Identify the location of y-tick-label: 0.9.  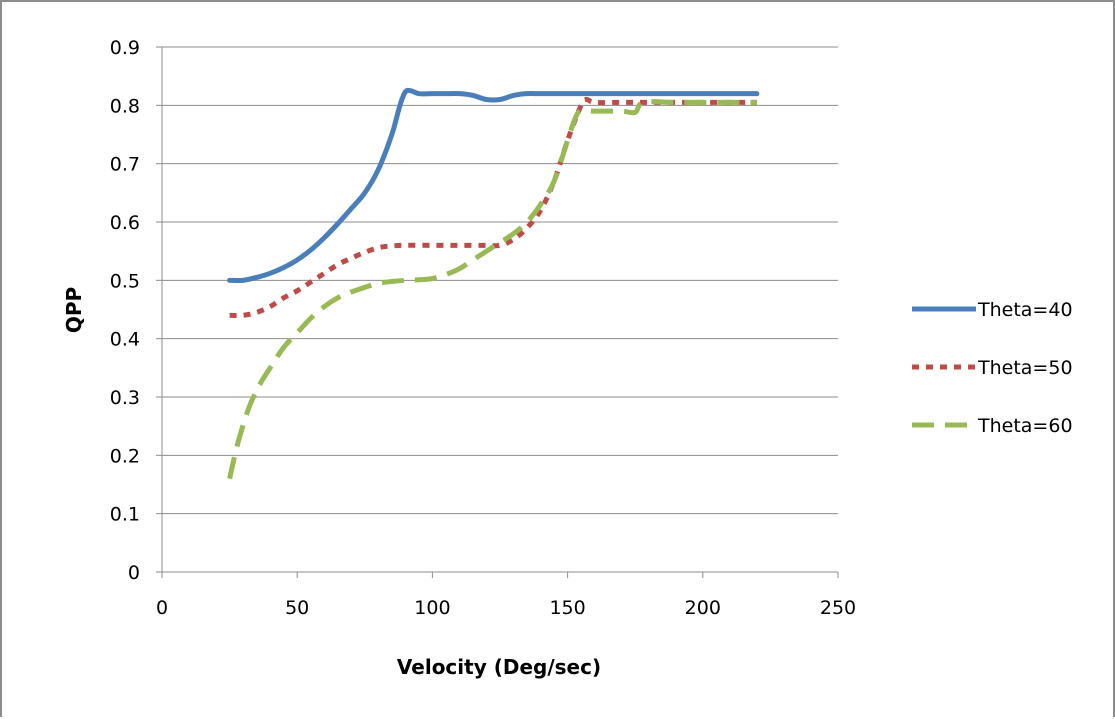
(125, 48).